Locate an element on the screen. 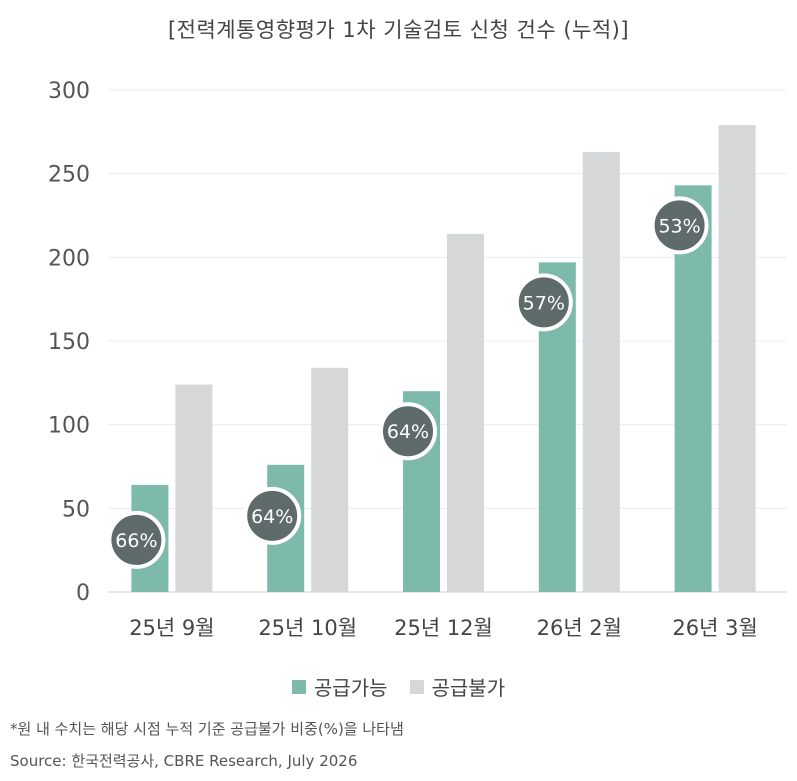 This screenshot has width=797, height=781. legend-swatch-gray is located at coordinates (416, 686).